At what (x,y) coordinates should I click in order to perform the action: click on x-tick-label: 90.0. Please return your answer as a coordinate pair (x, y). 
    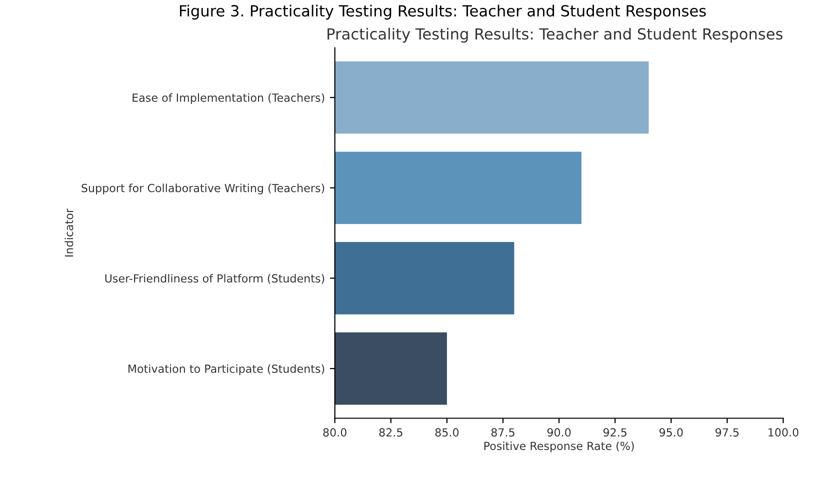
    Looking at the image, I should click on (559, 432).